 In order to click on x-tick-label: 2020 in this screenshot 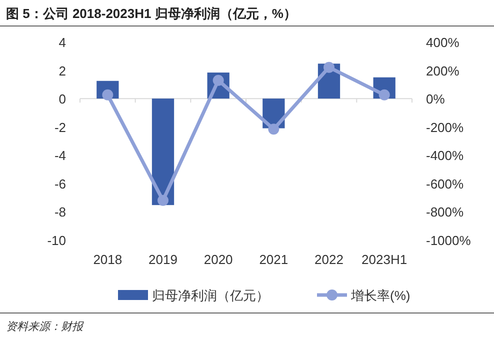, I will do `click(218, 259)`.